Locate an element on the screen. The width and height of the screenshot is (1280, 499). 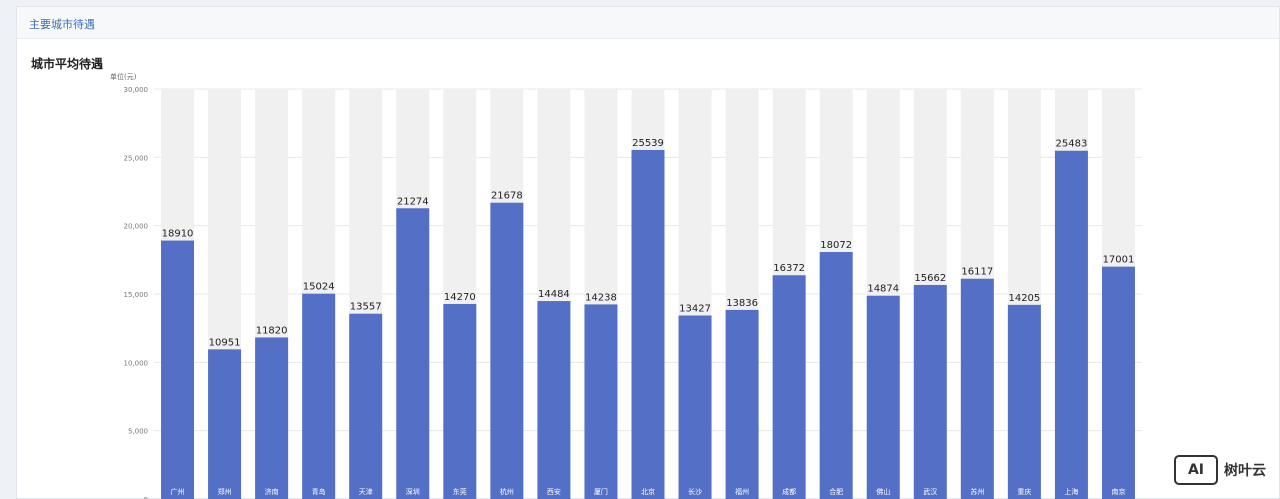
bar-value-label: 21274 is located at coordinates (413, 201).